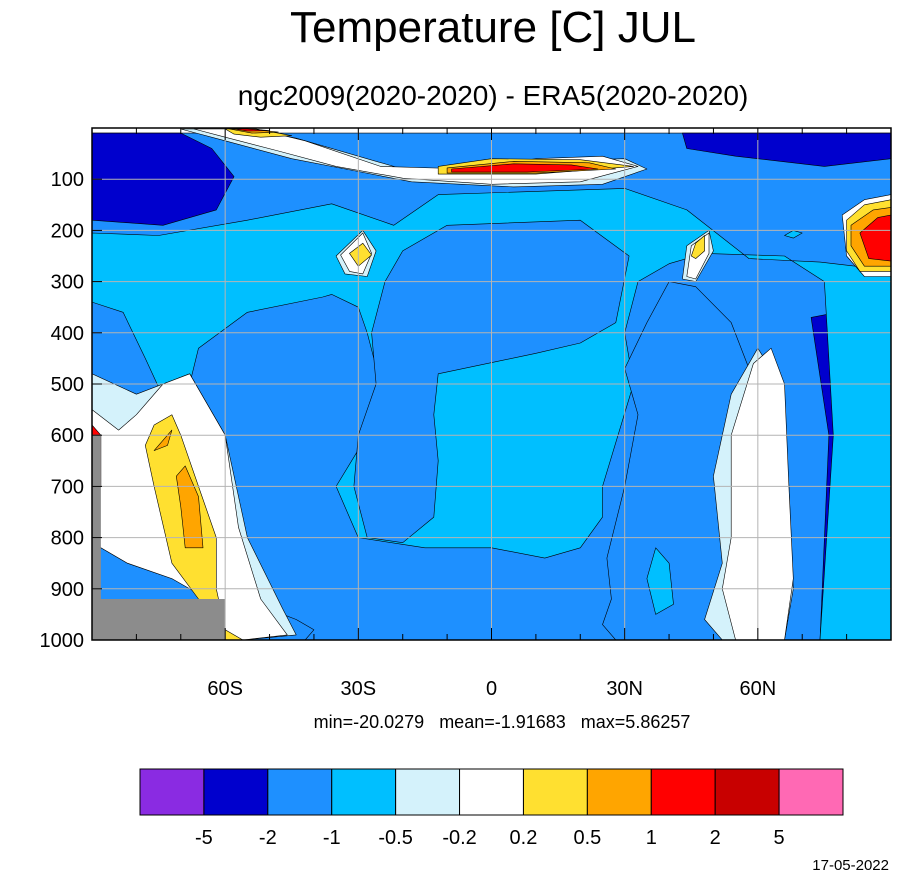 This screenshot has height=882, width=901. I want to click on x-tick-label: 30S, so click(359, 689).